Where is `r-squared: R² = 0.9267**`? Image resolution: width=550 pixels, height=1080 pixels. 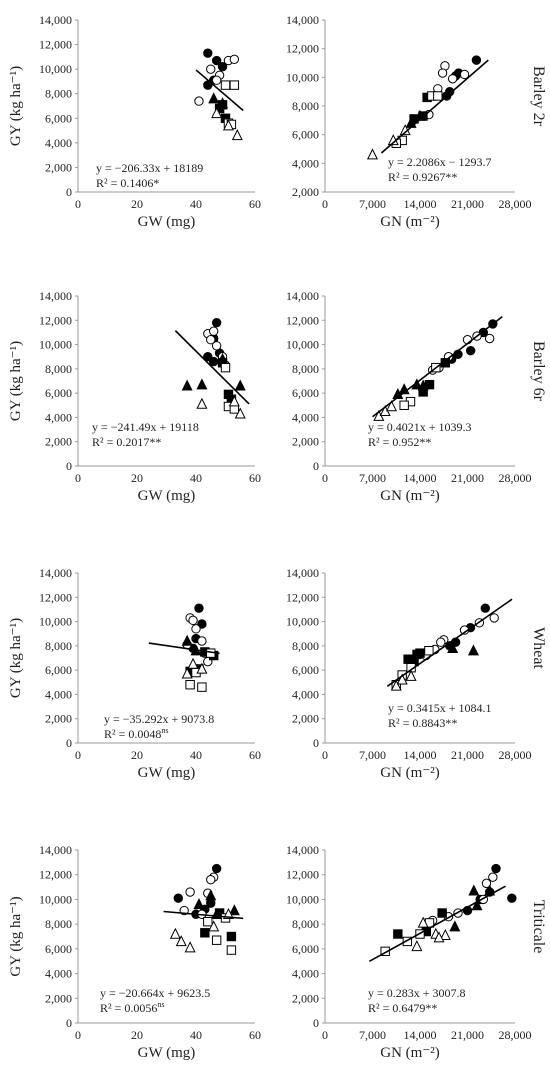
r-squared: R² = 0.9267** is located at coordinates (422, 177).